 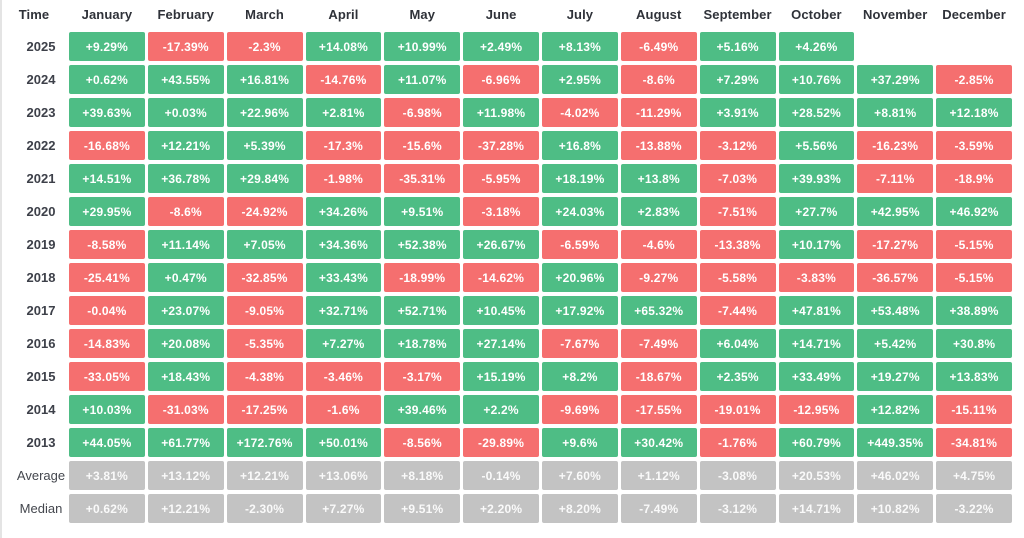 What do you see at coordinates (422, 14) in the screenshot?
I see `month-header-may: May` at bounding box center [422, 14].